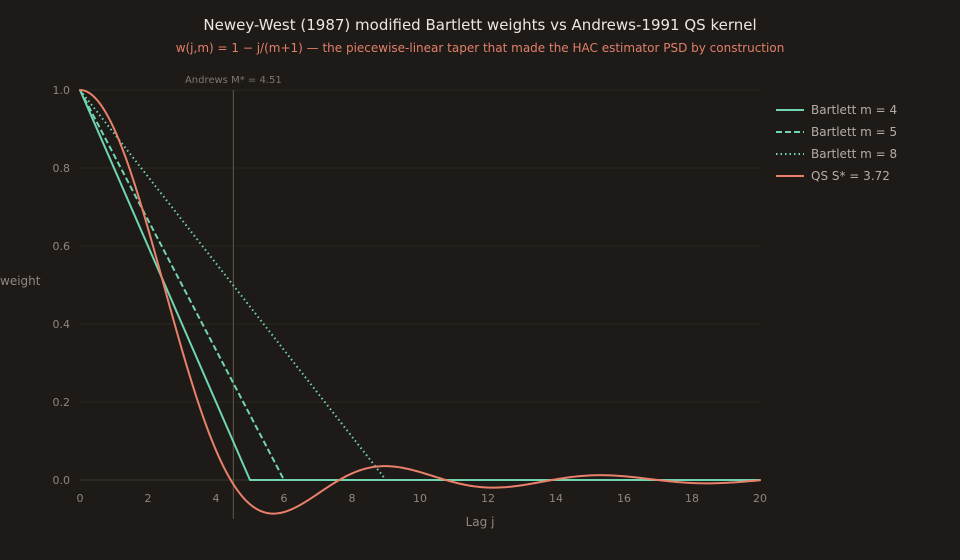  Describe the element at coordinates (480, 522) in the screenshot. I see `x-axis-label: Lag j` at that location.